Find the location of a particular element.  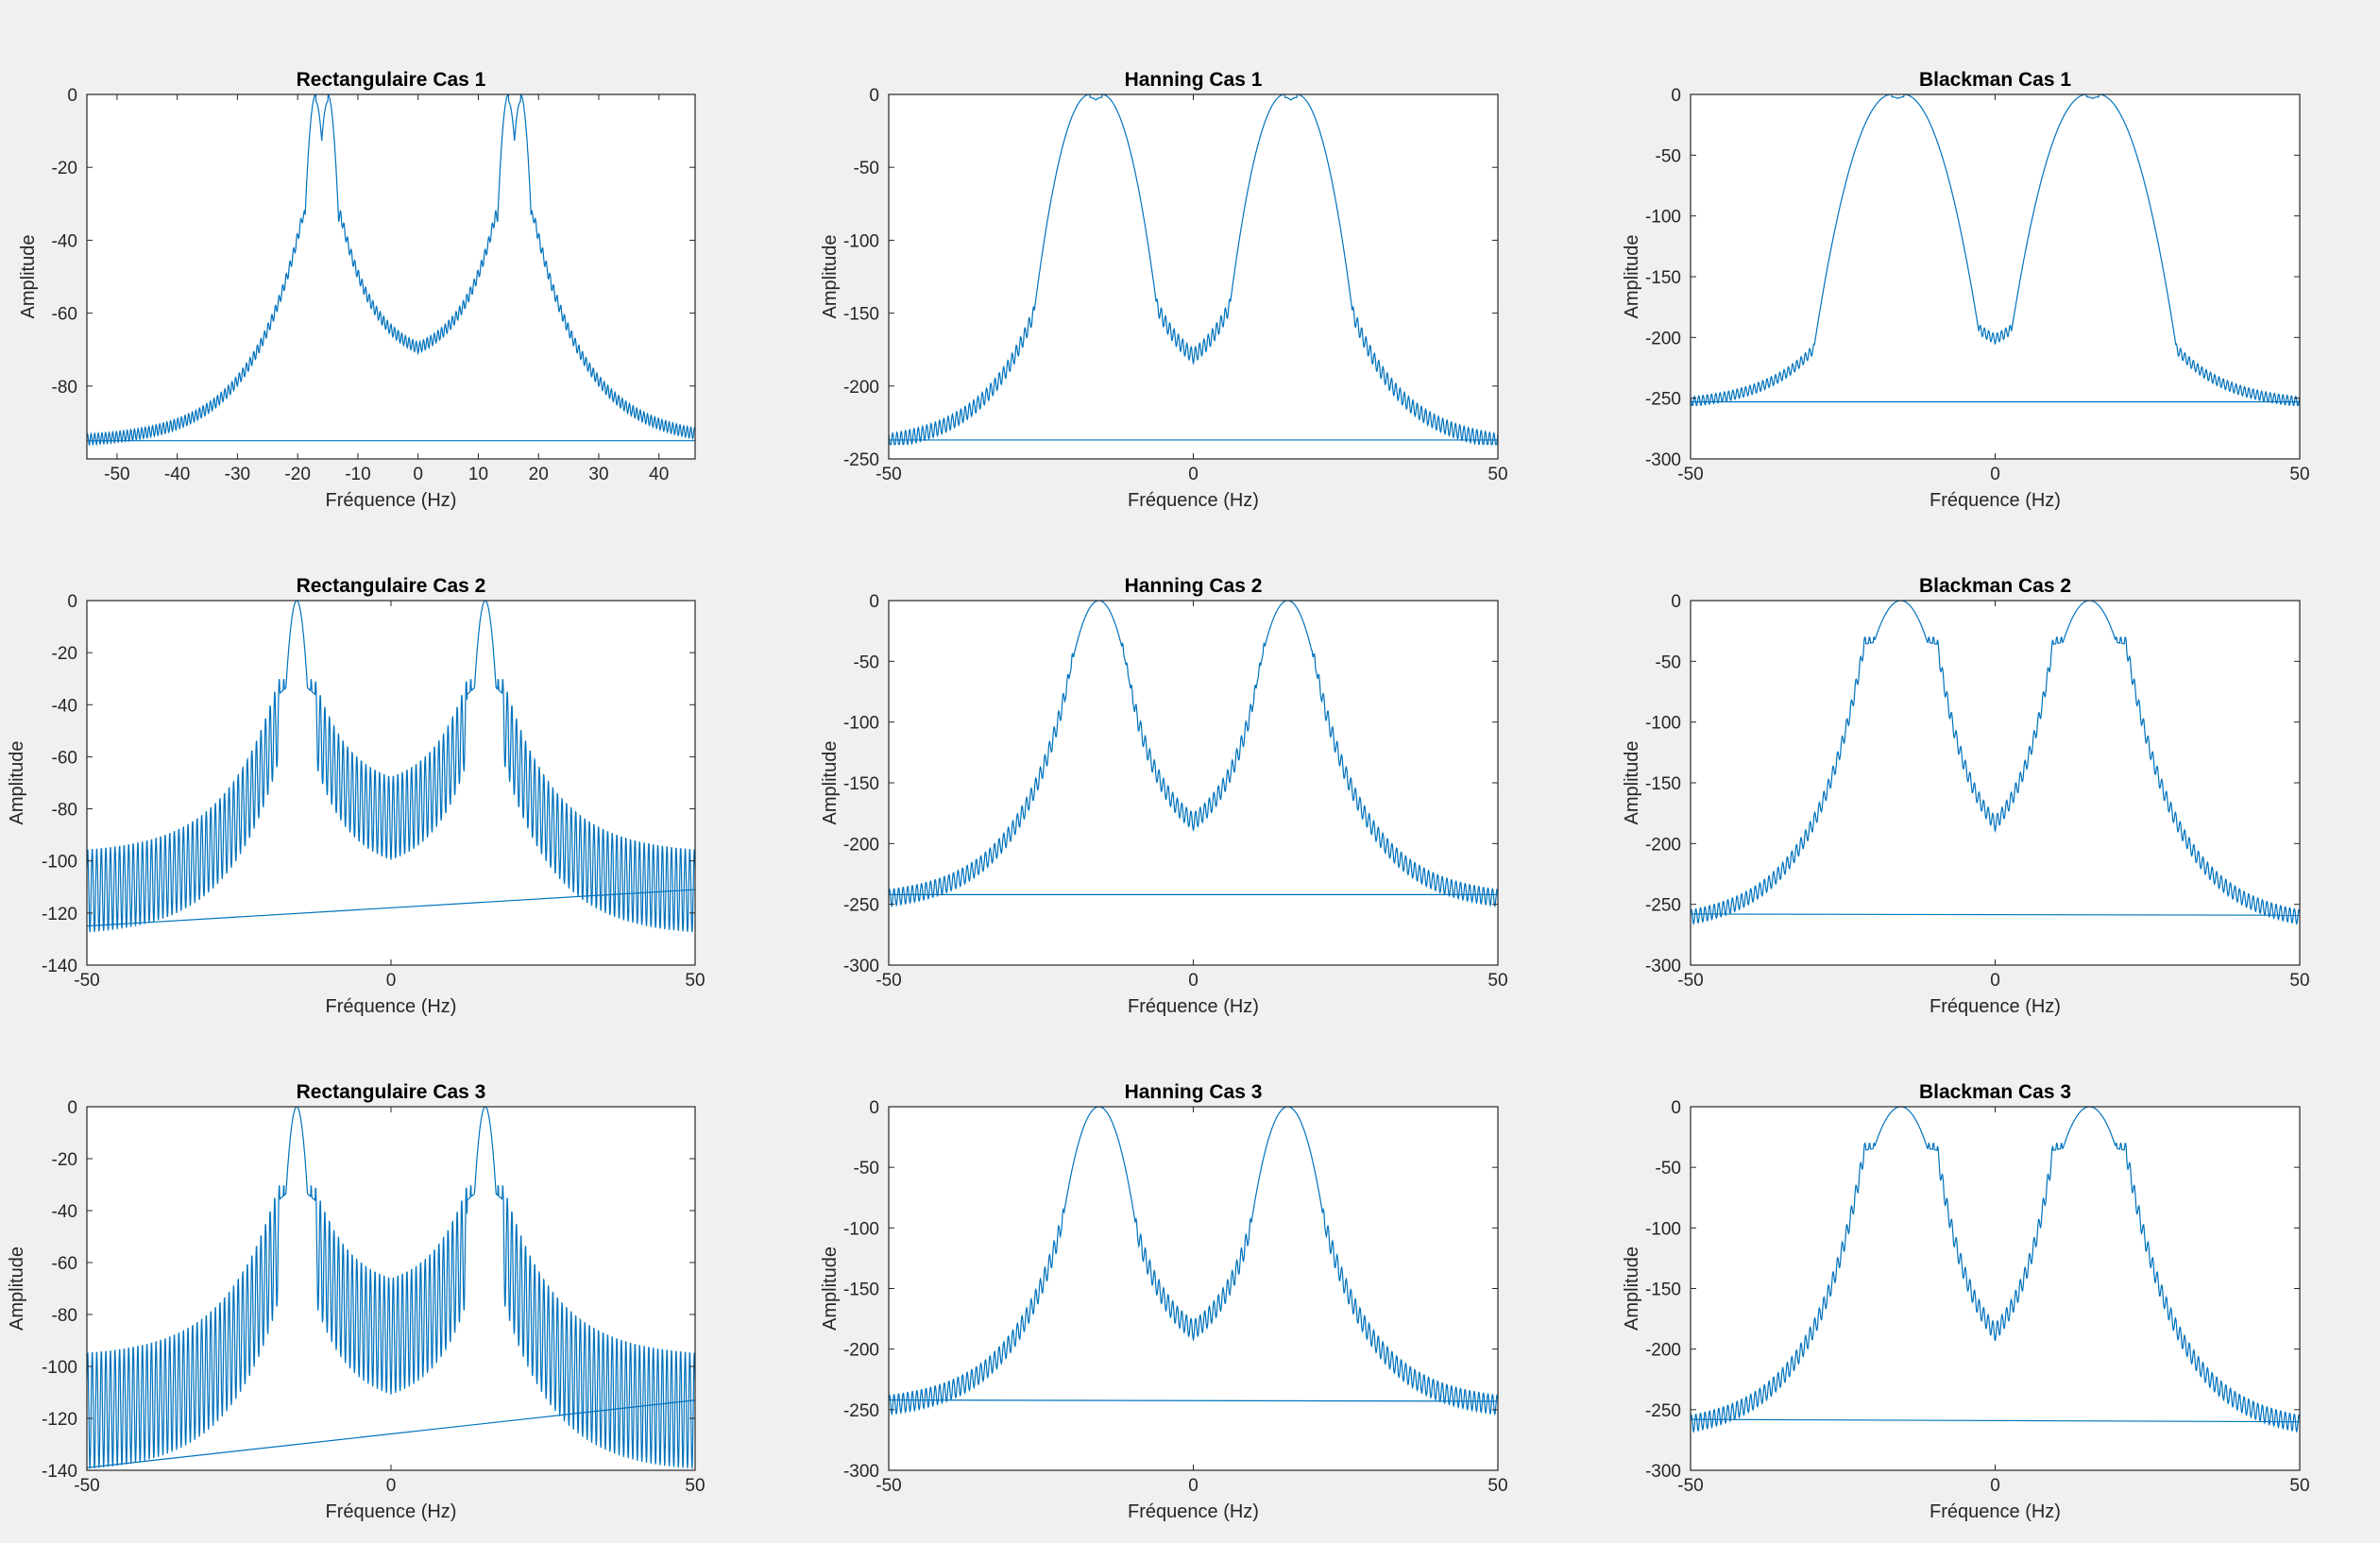

subplot-title: Hanning Cas 1 is located at coordinates (1194, 80).